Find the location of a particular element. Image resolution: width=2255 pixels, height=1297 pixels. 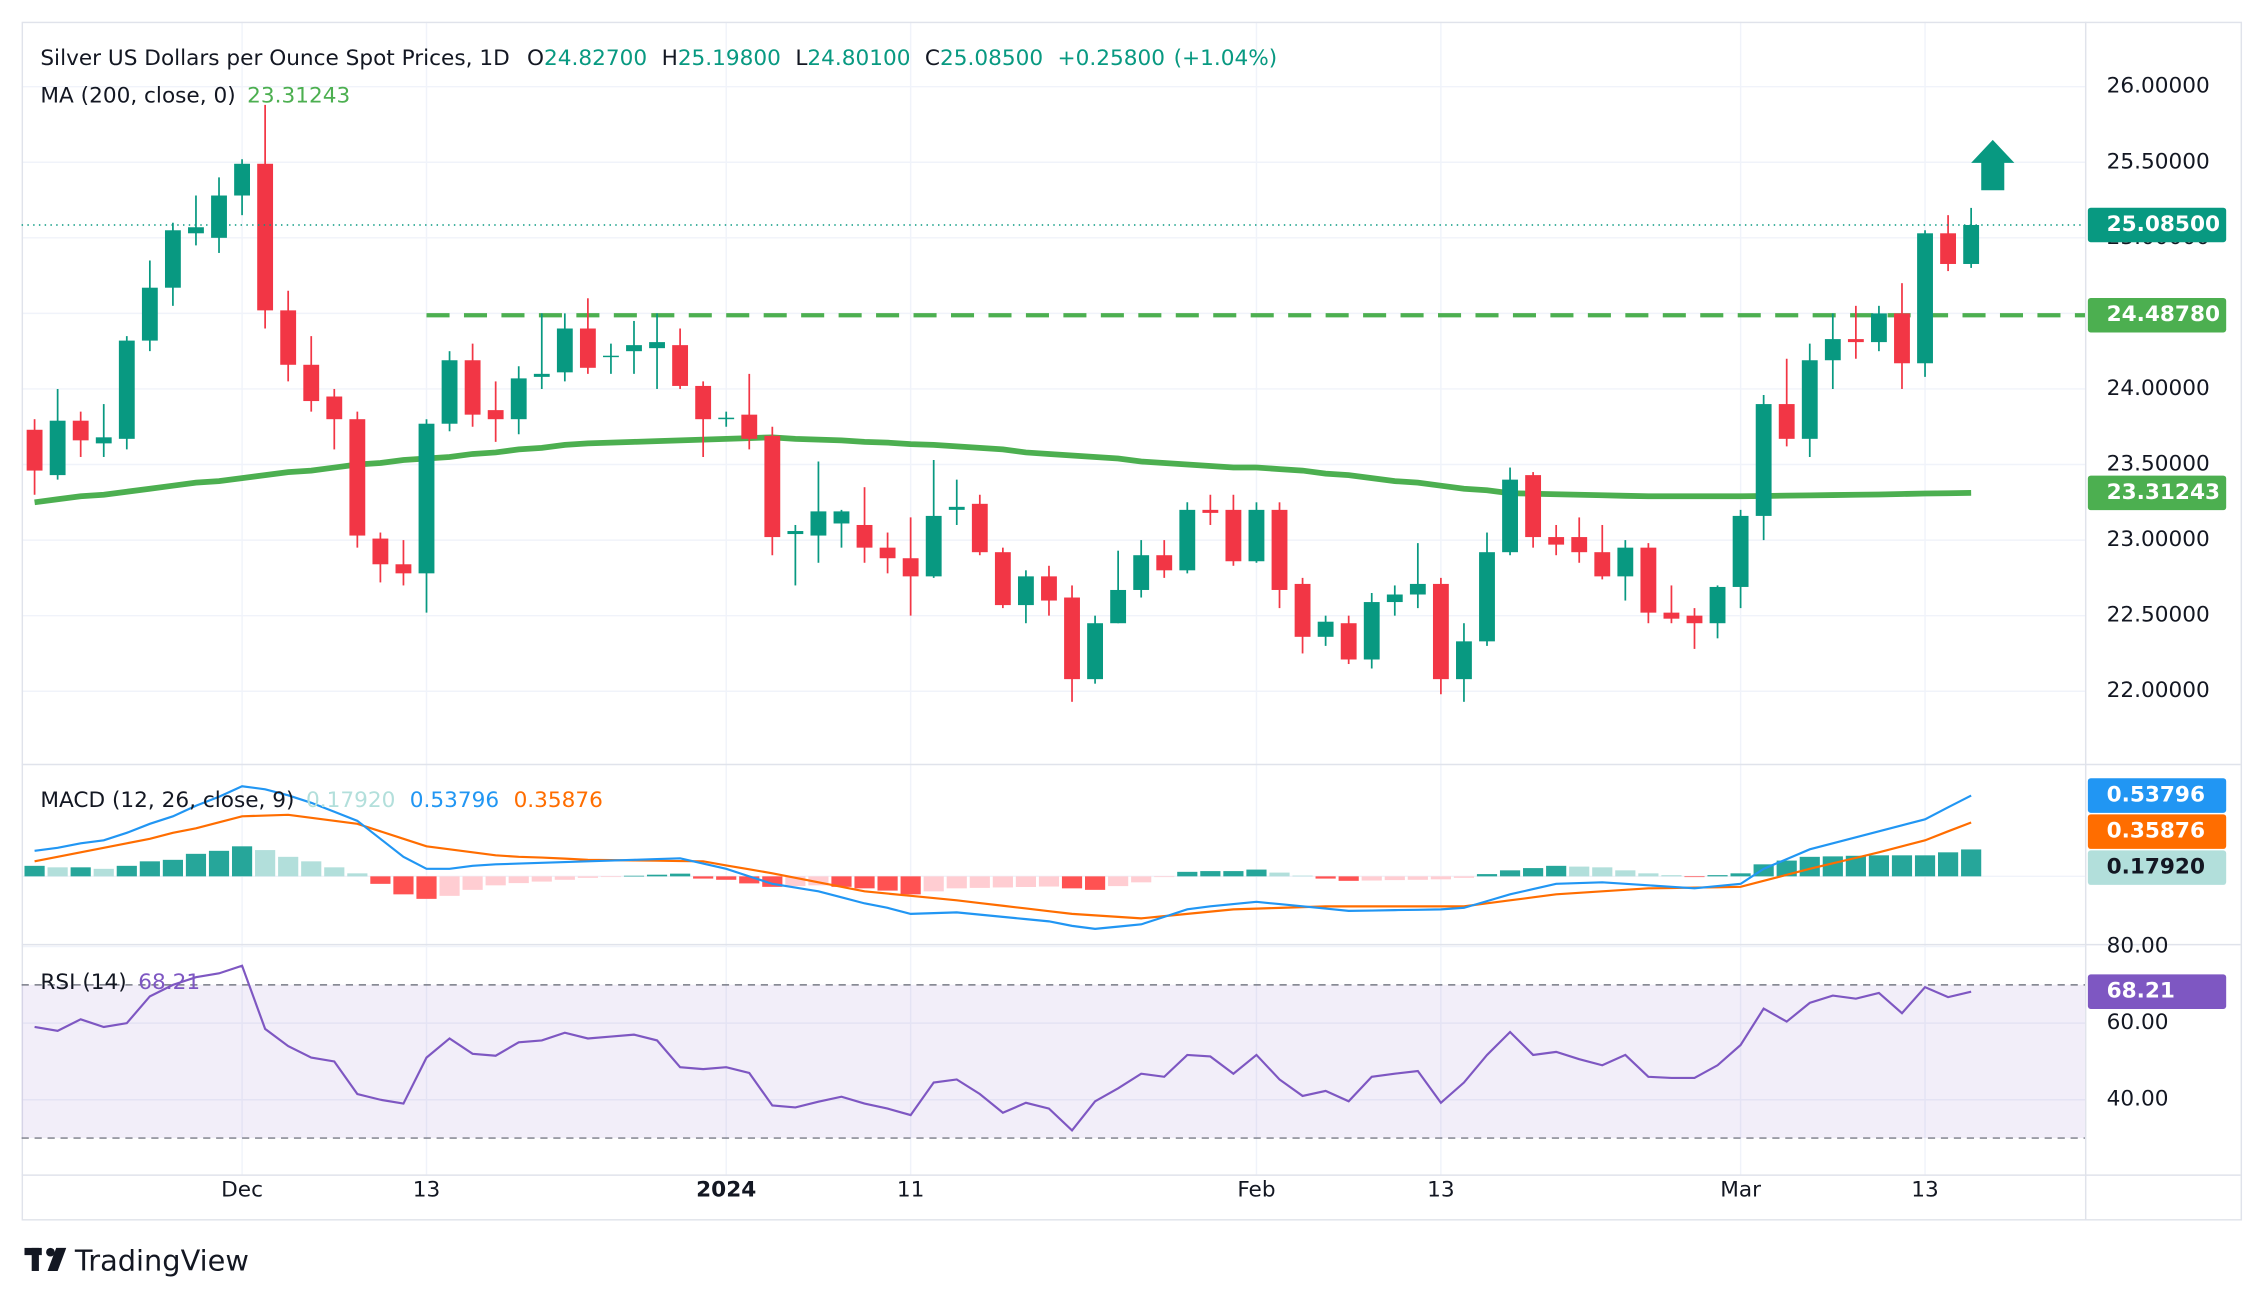

macd-line is located at coordinates (1003, 857).